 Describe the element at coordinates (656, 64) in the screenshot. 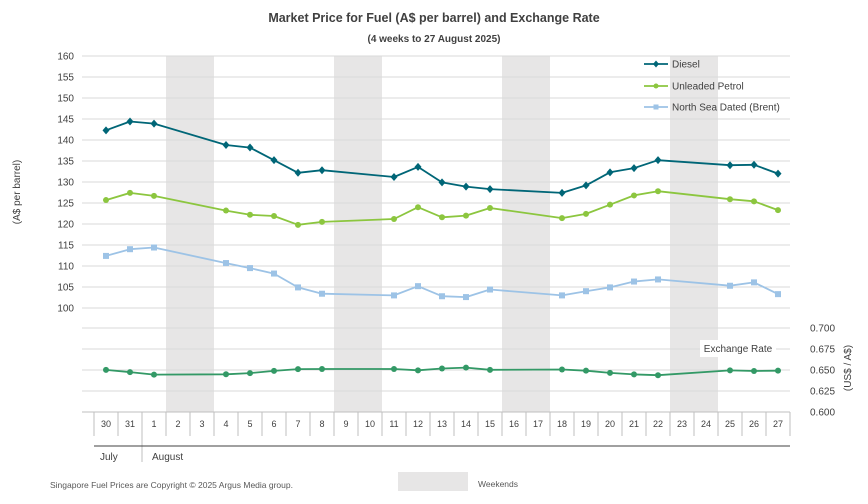

I see `legend-marker-diesel` at that location.